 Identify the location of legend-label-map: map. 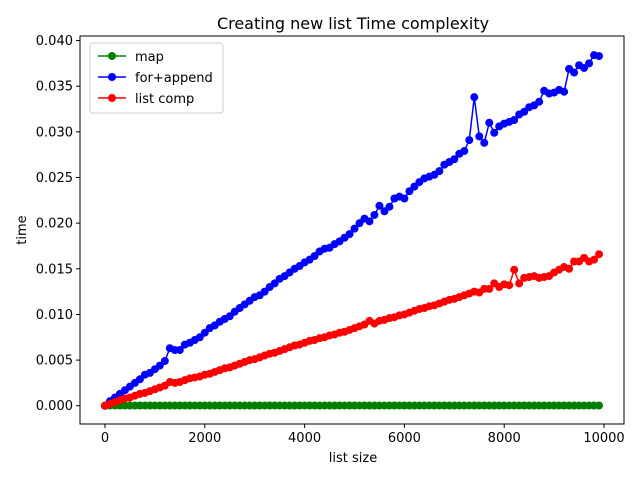
(149, 57).